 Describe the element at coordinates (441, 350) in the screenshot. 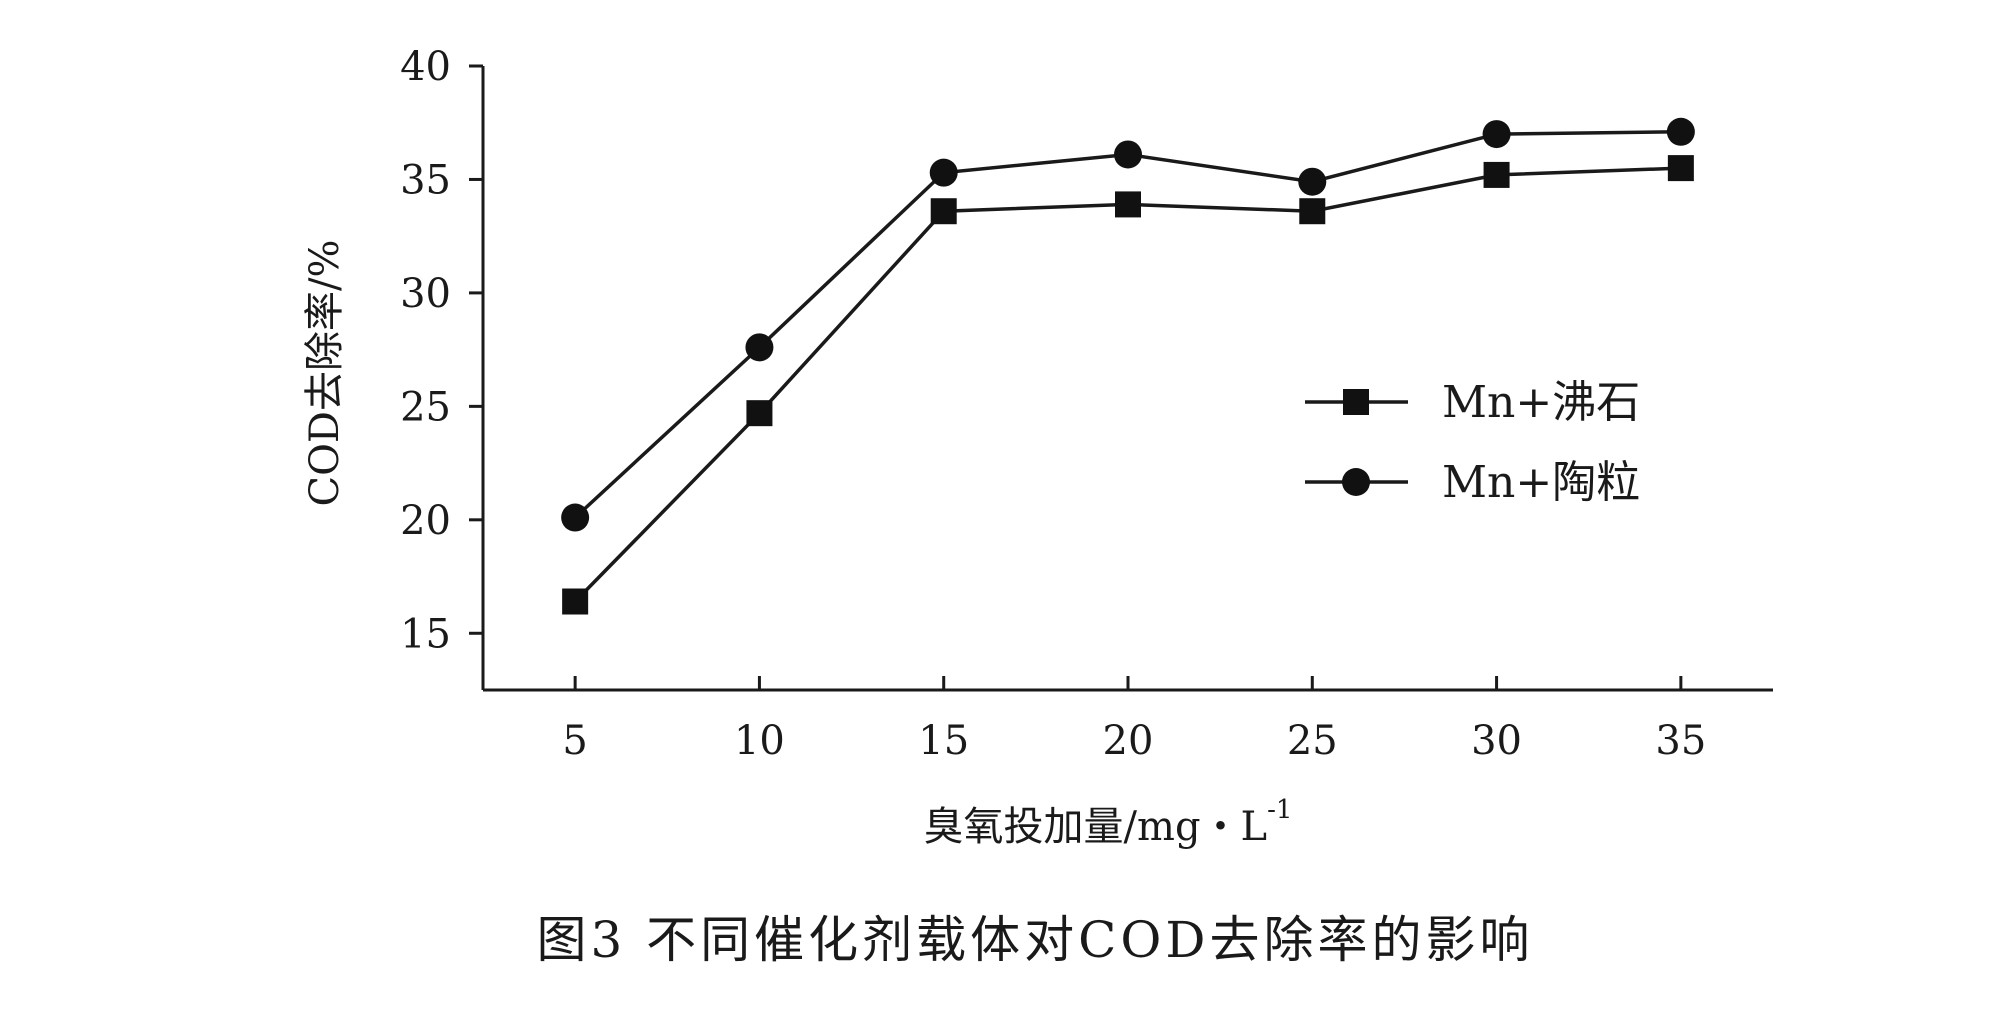

I see `y-ticks: 15 20 25 30 35 40` at that location.